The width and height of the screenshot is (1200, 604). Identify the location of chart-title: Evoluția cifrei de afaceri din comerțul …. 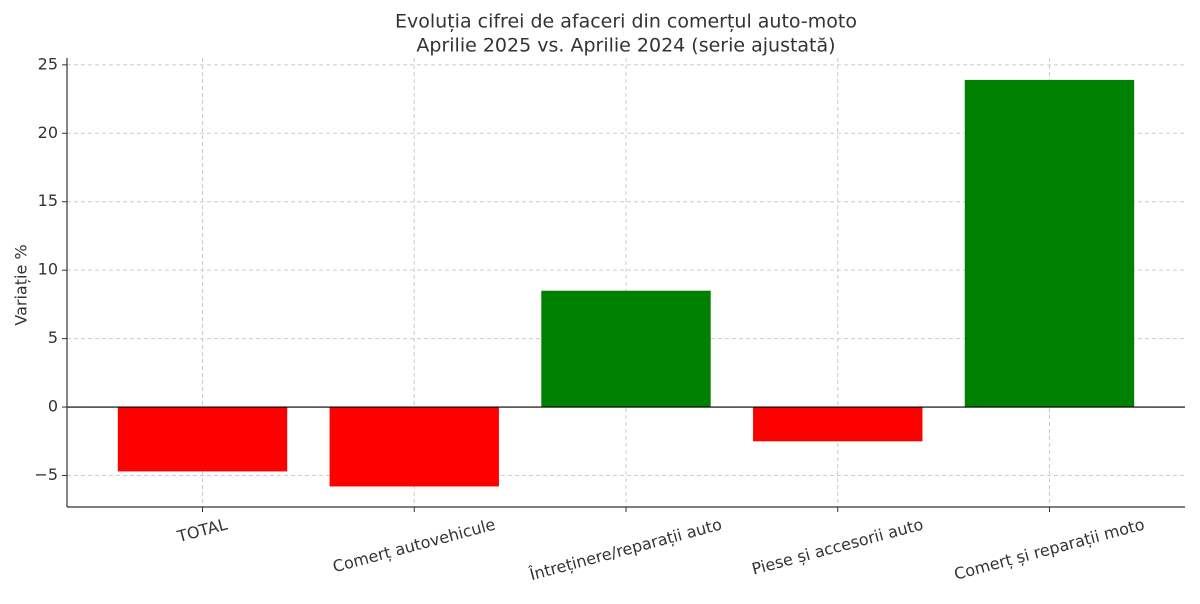
(626, 22).